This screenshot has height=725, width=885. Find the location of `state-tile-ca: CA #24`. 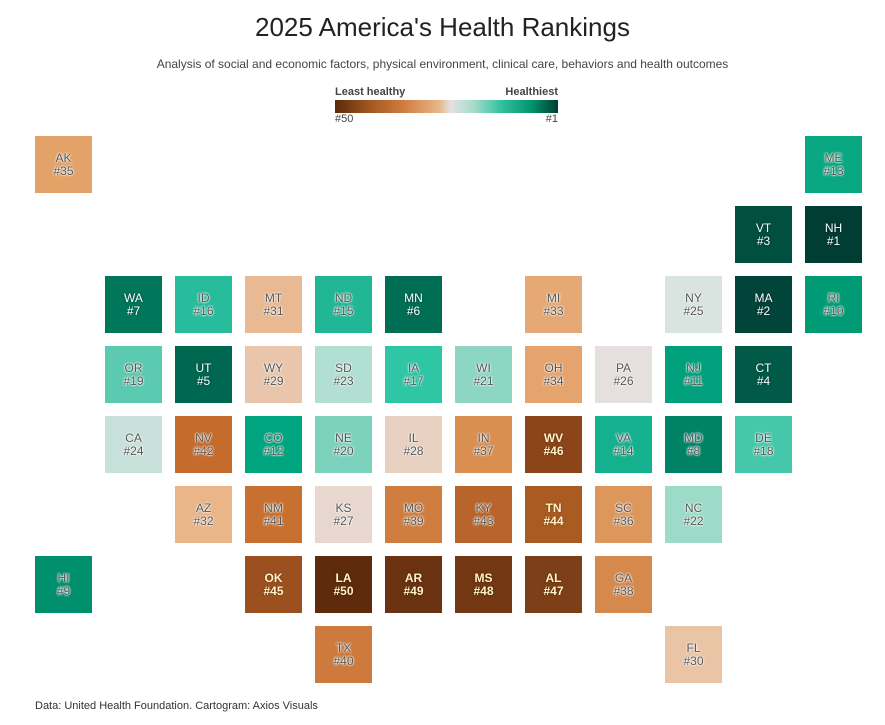

state-tile-ca: CA #24 is located at coordinates (133, 444).